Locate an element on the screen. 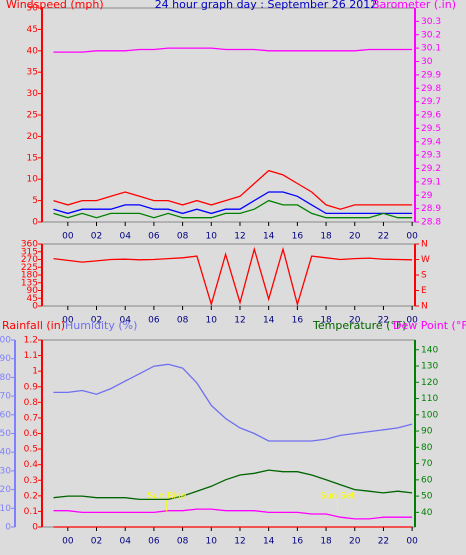 The height and width of the screenshot is (555, 466). y-tick-label: 360 is located at coordinates (29, 245).